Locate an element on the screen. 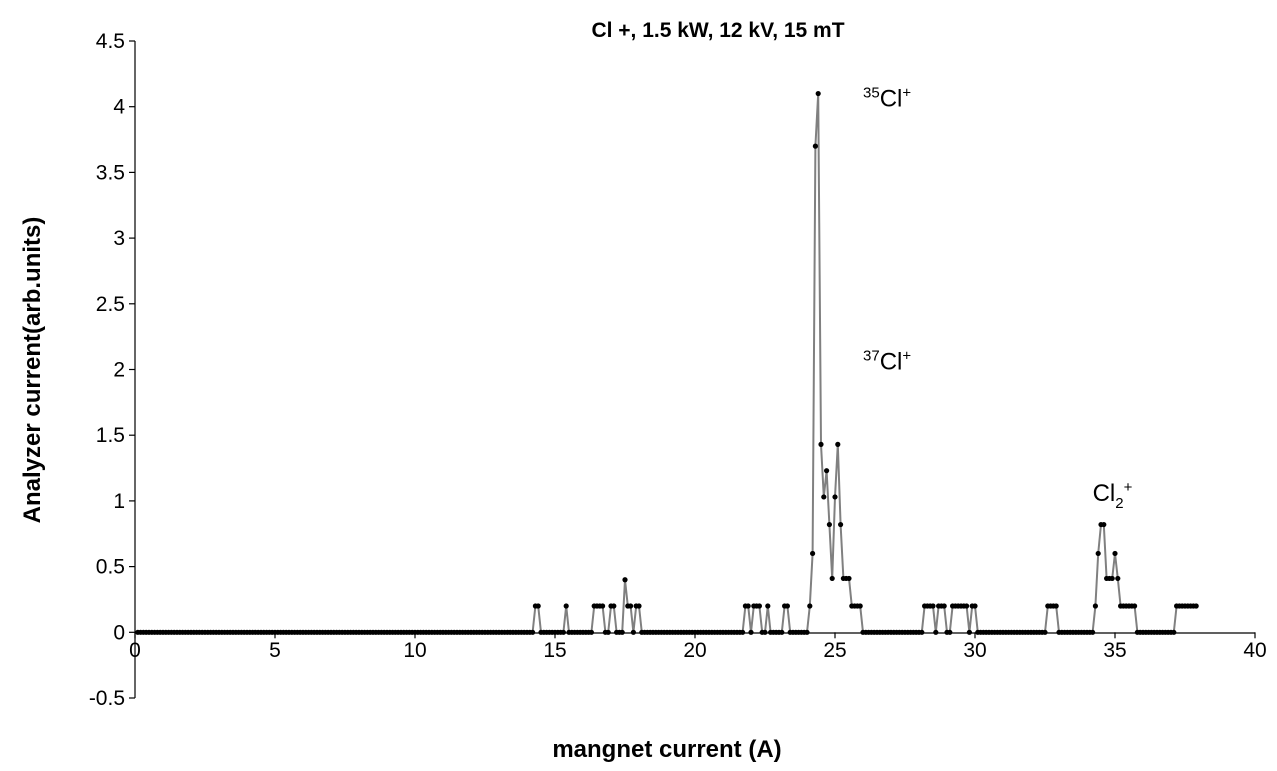 This screenshot has height=771, width=1277. peak-annotation: Cl2+ is located at coordinates (1113, 495).